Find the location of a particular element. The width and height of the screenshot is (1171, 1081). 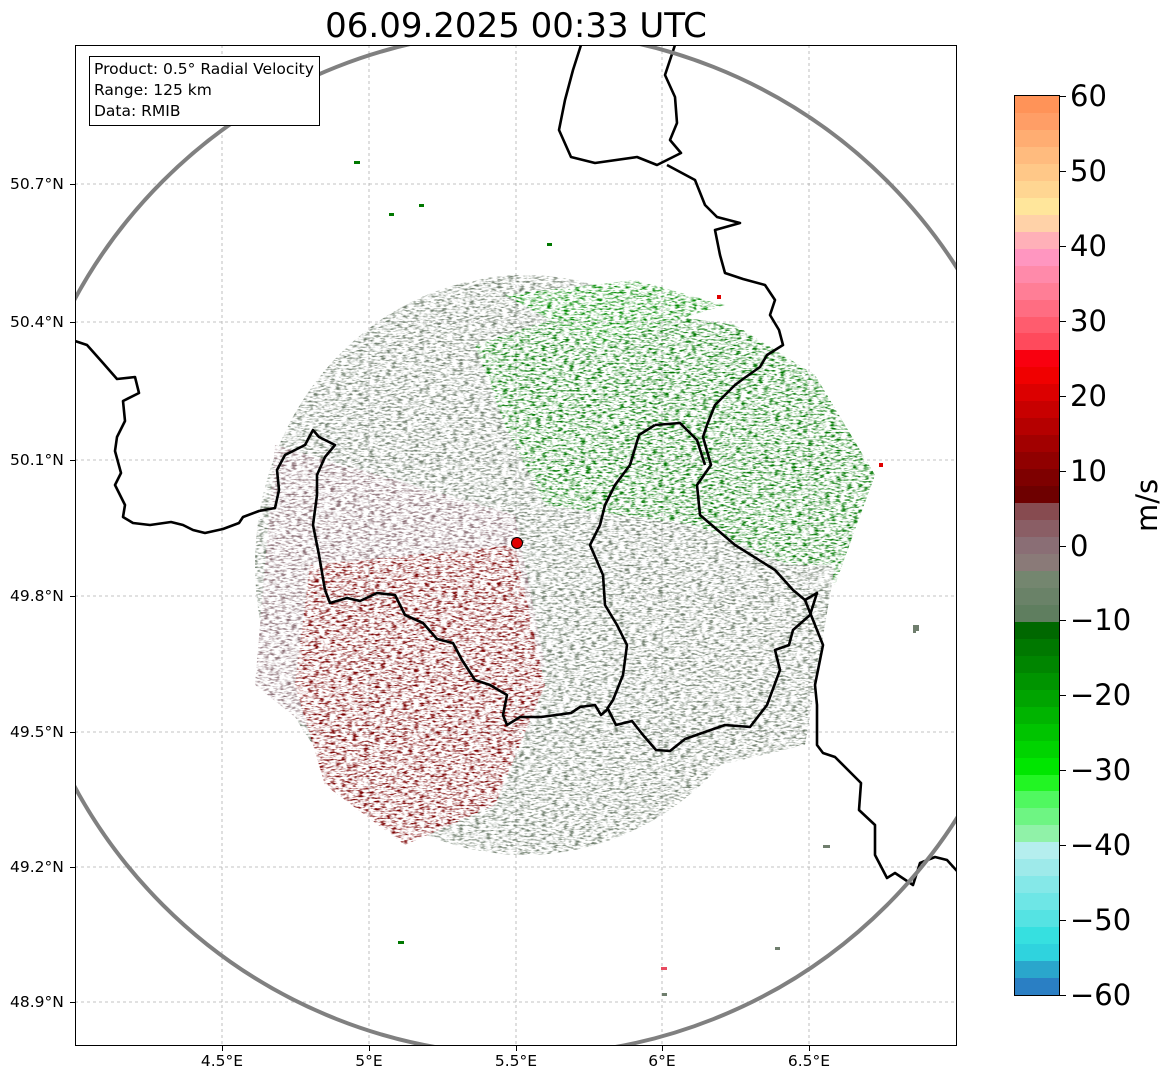

y-tick-label: 49.5°N is located at coordinates (37, 732).